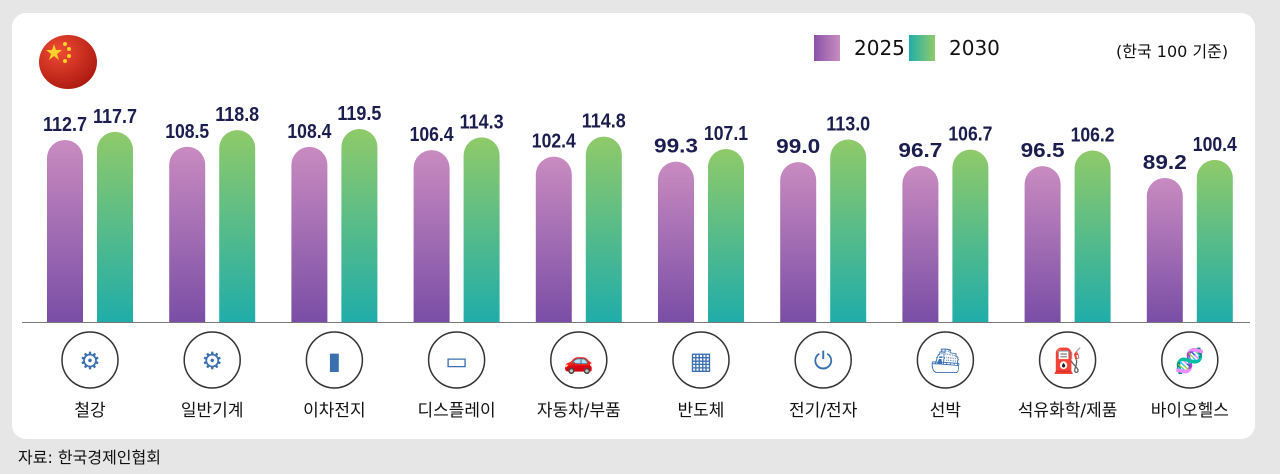 Image resolution: width=1280 pixels, height=474 pixels. I want to click on category-label: 반도체, so click(701, 411).